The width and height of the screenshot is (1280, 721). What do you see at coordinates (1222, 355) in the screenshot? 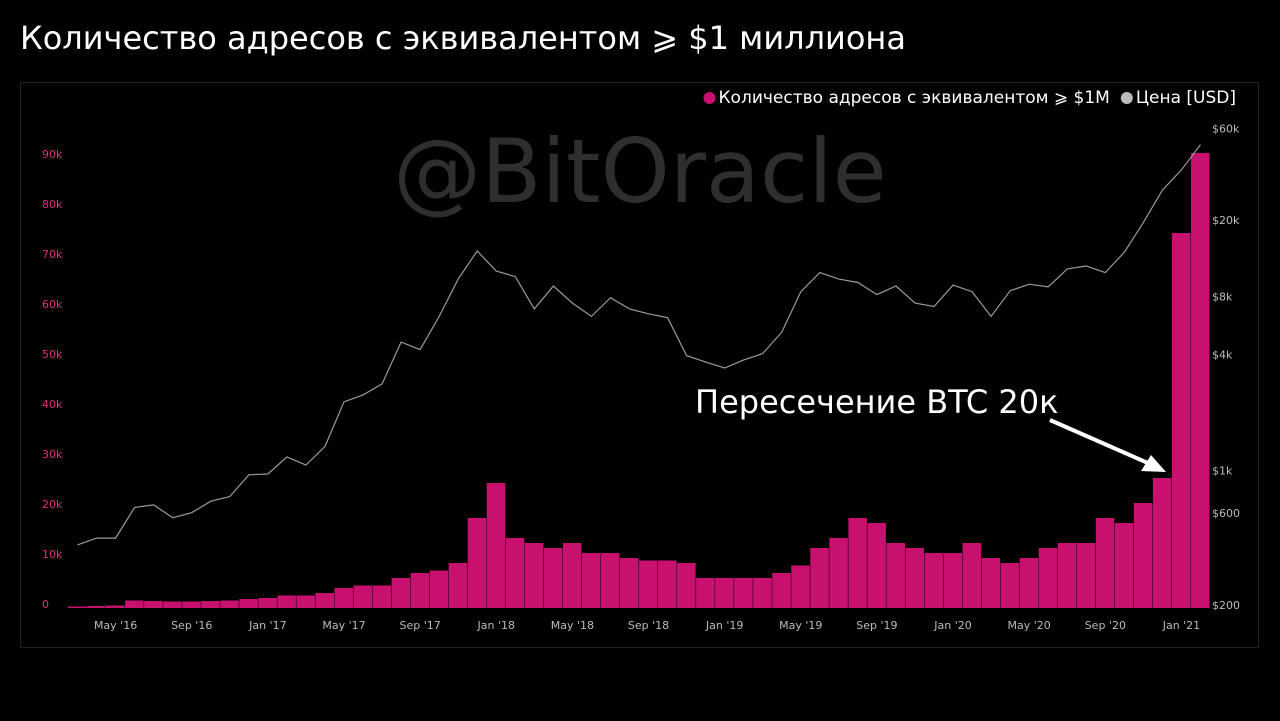
I see `y2-tick-label: $4k` at bounding box center [1222, 355].